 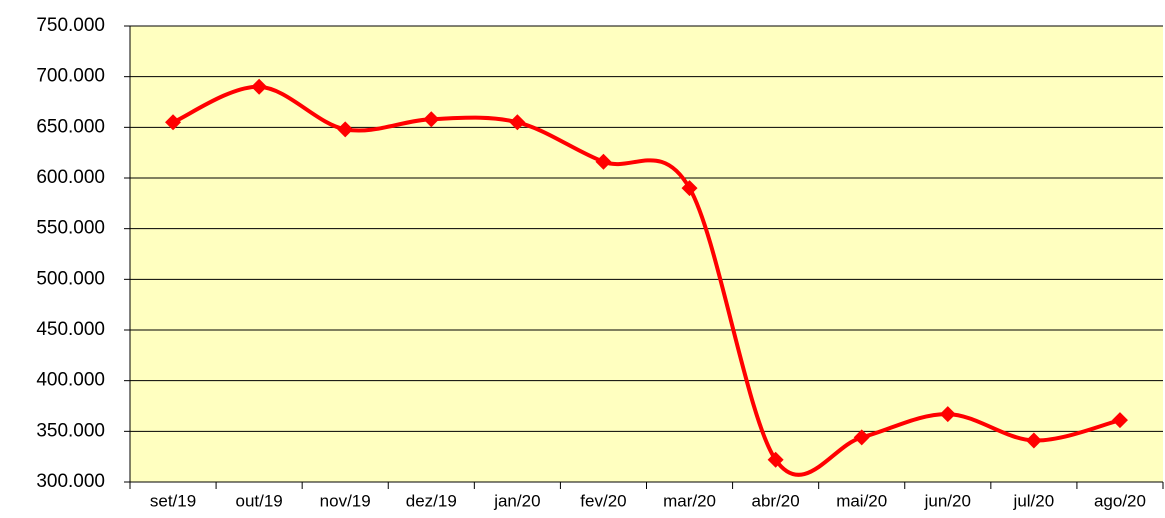 I want to click on y-tick-label: 550.000, so click(x=70, y=228).